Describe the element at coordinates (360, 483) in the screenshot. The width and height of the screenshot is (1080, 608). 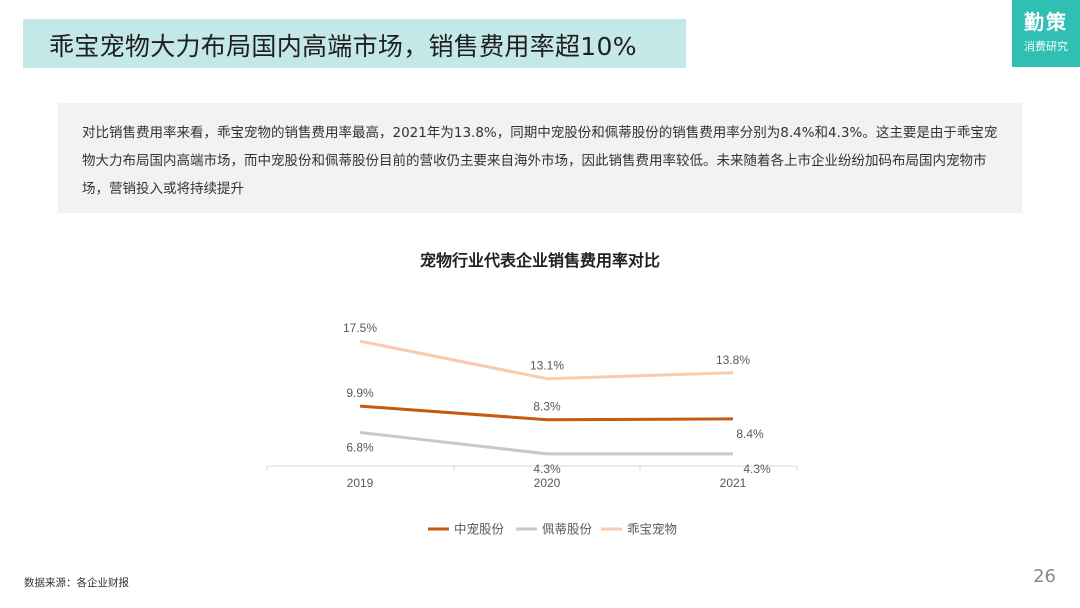
I see `x-tick-label-2019: 2019` at that location.